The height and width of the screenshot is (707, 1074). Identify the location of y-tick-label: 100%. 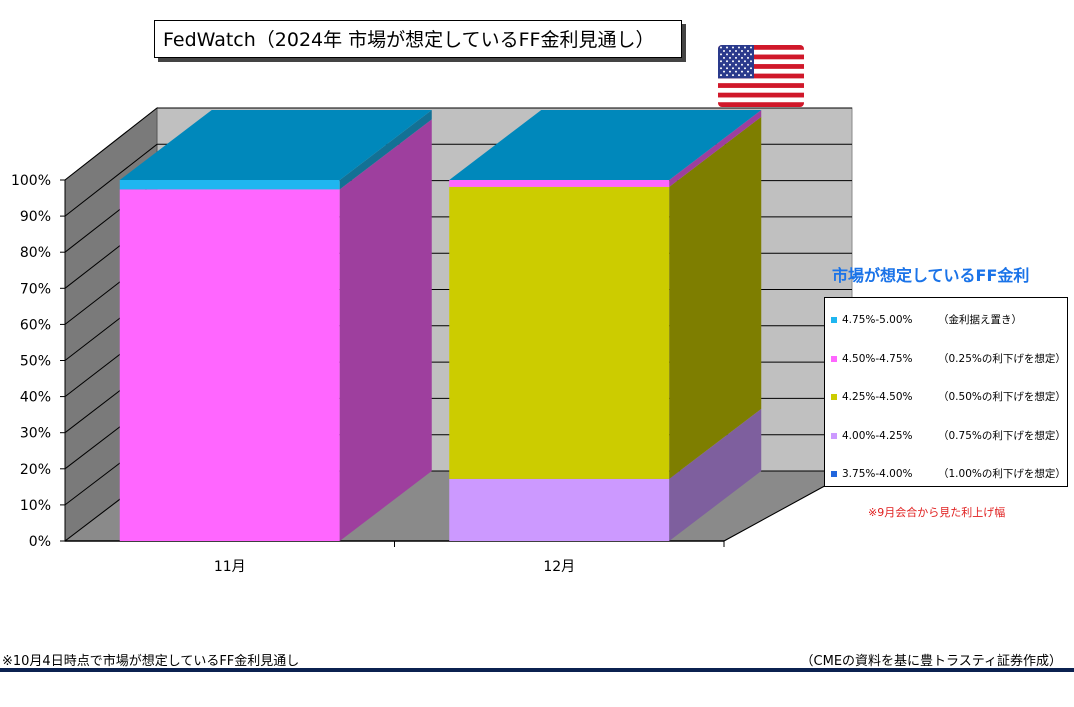
(31, 181).